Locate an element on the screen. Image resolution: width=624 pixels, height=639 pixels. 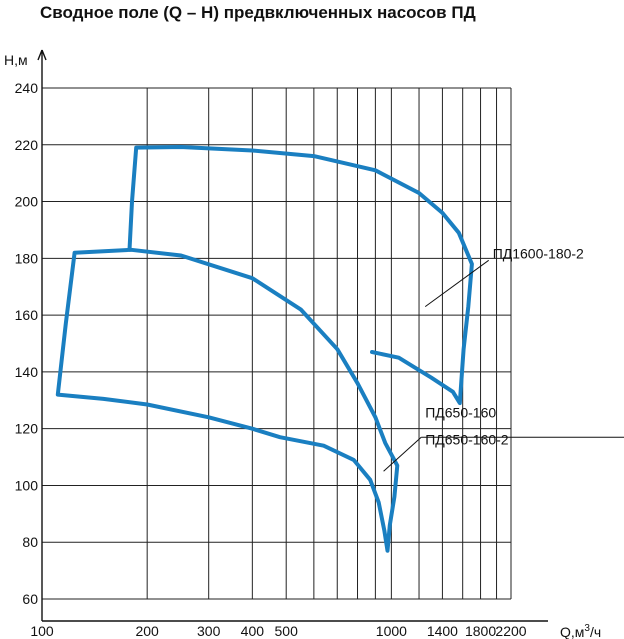
y-tick-label: 100 is located at coordinates (27, 485).